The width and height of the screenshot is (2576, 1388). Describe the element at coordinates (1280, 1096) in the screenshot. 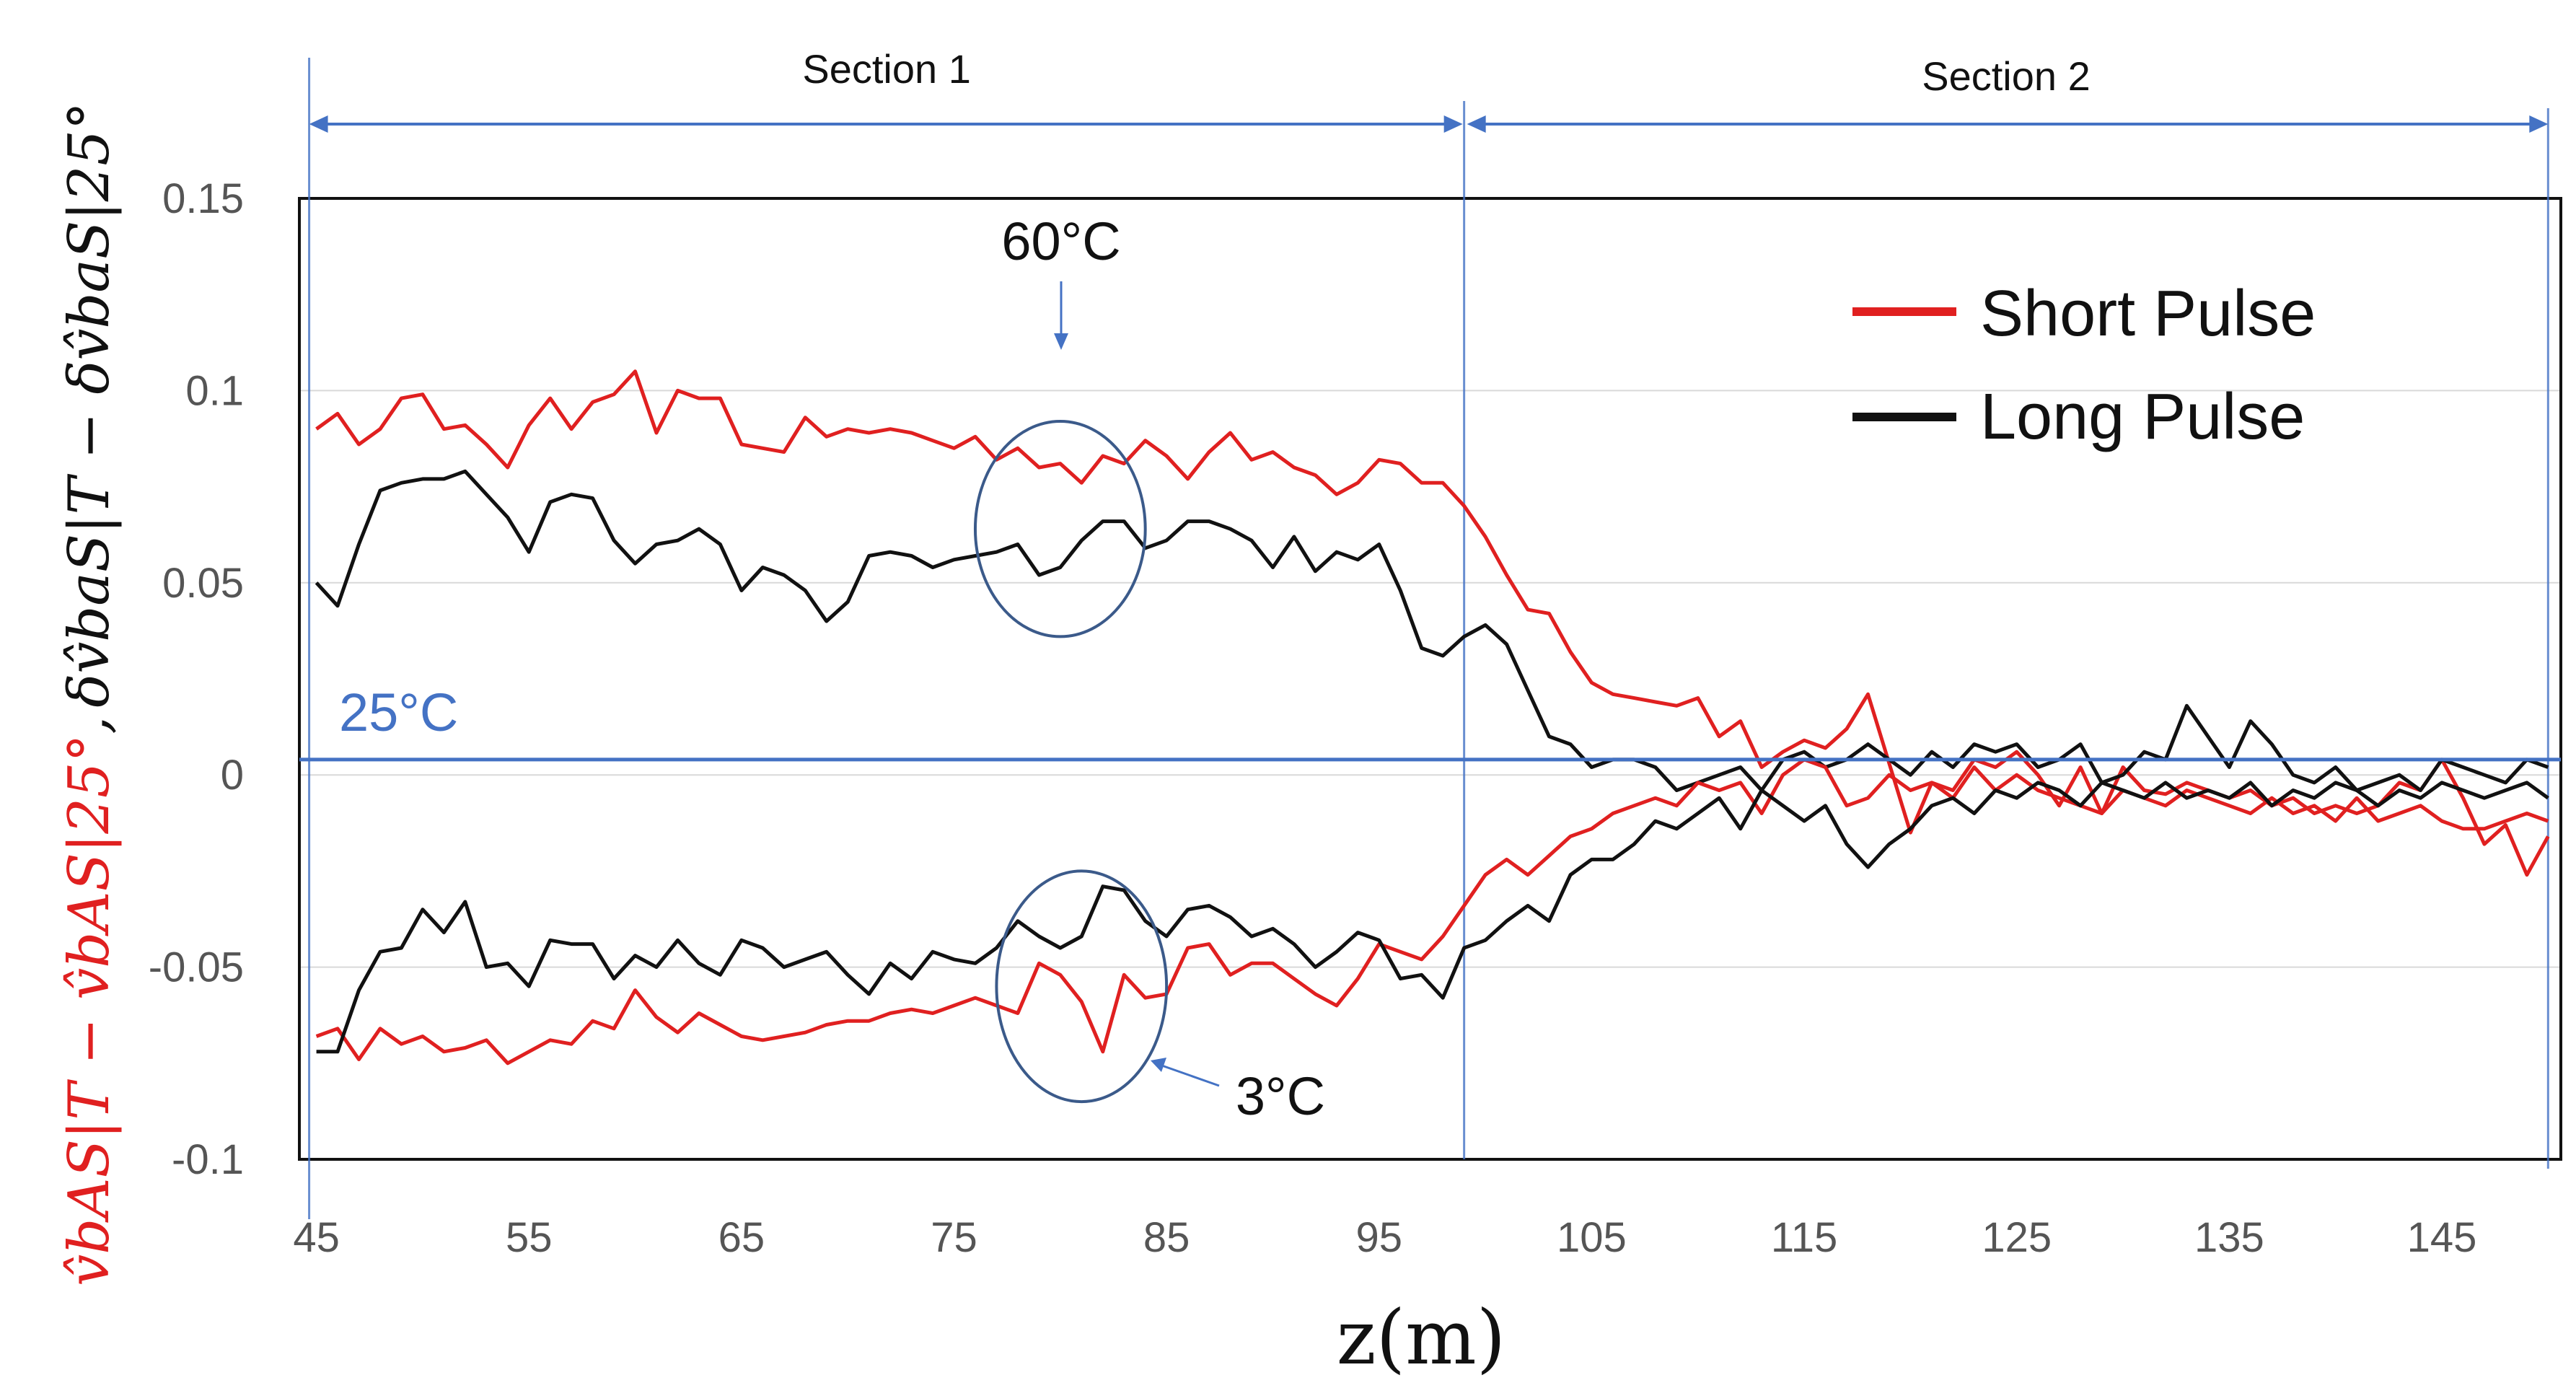

I see `annotation-3c-label: 3°C` at that location.